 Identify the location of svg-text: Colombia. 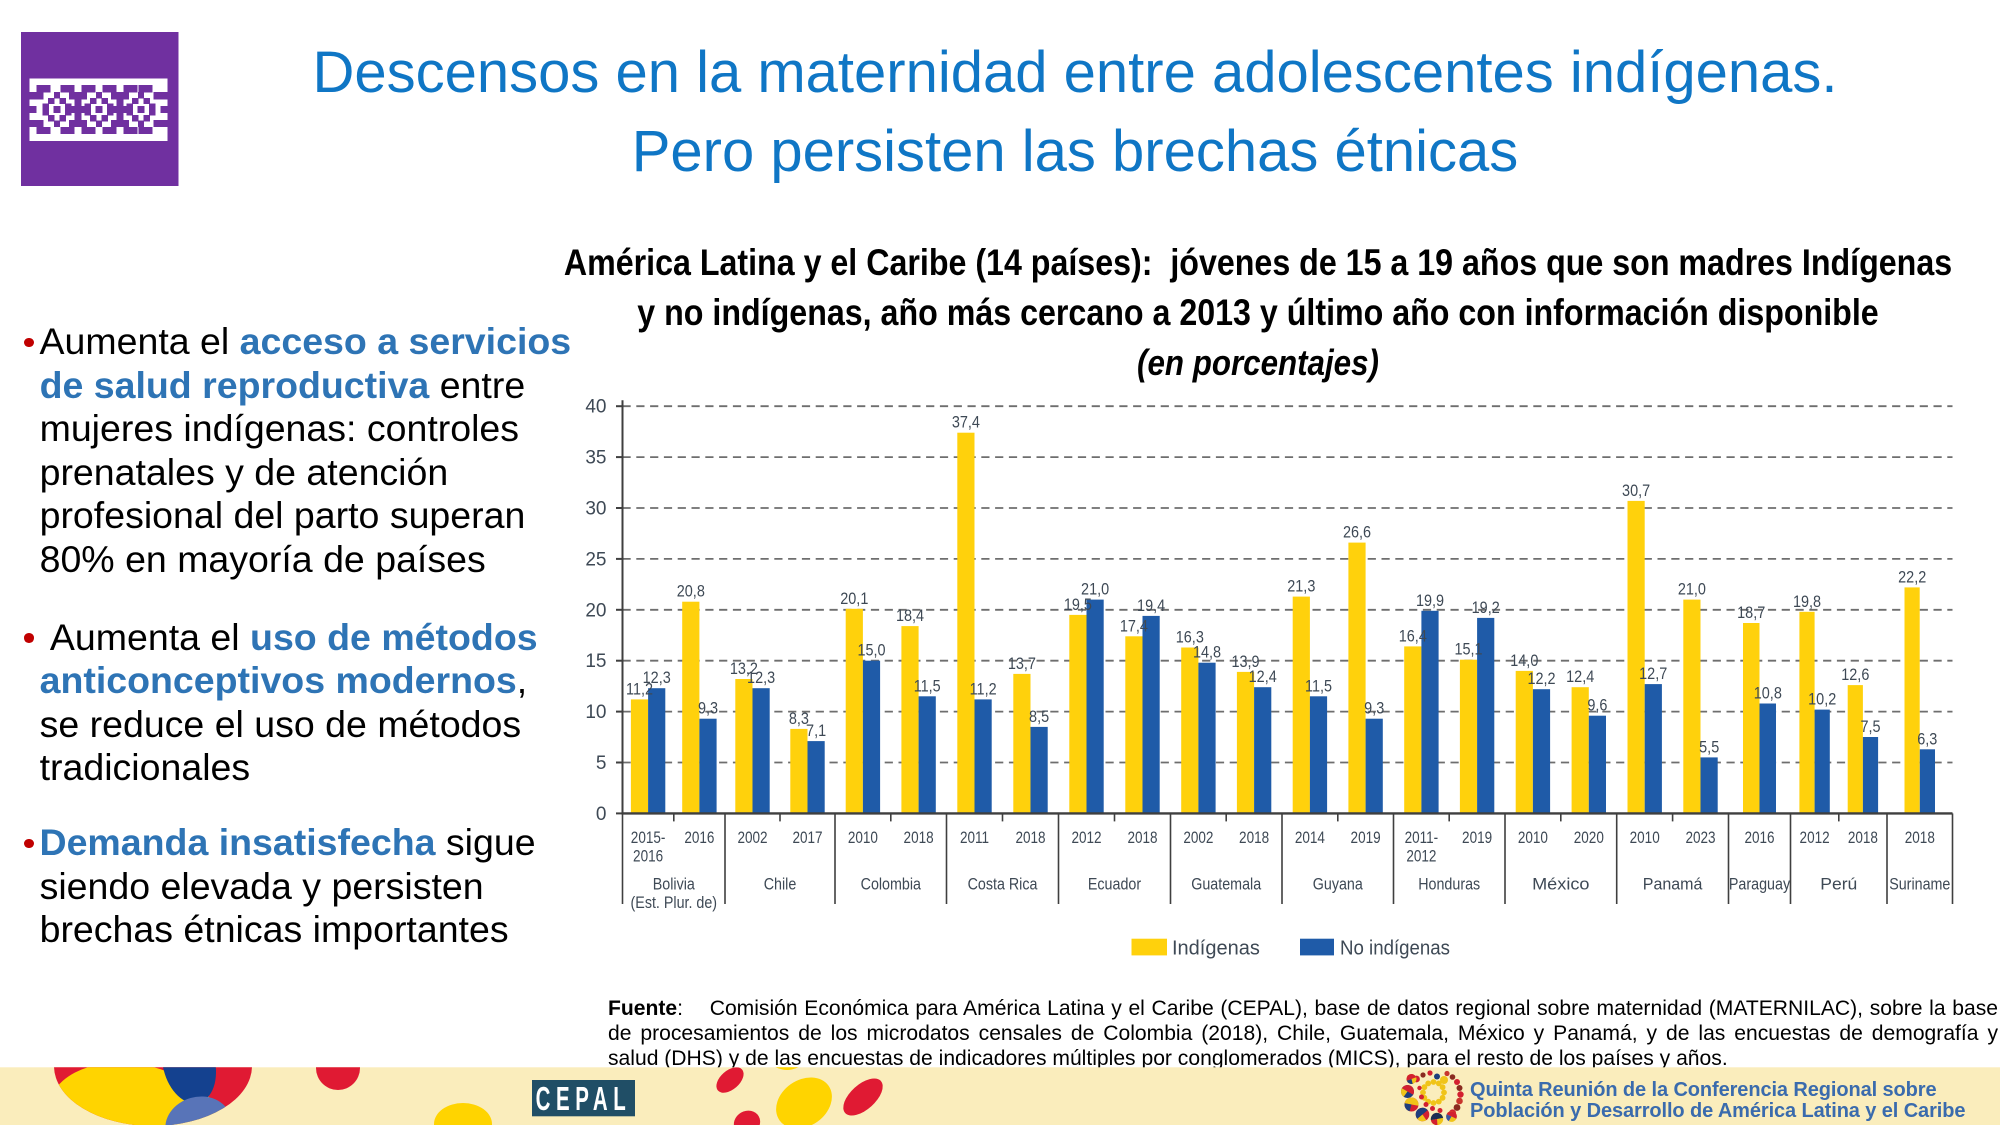
(891, 884).